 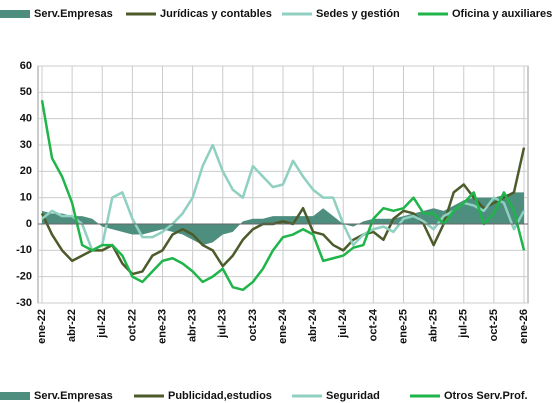 What do you see at coordinates (24, 250) in the screenshot?
I see `y-tick-label: -10` at bounding box center [24, 250].